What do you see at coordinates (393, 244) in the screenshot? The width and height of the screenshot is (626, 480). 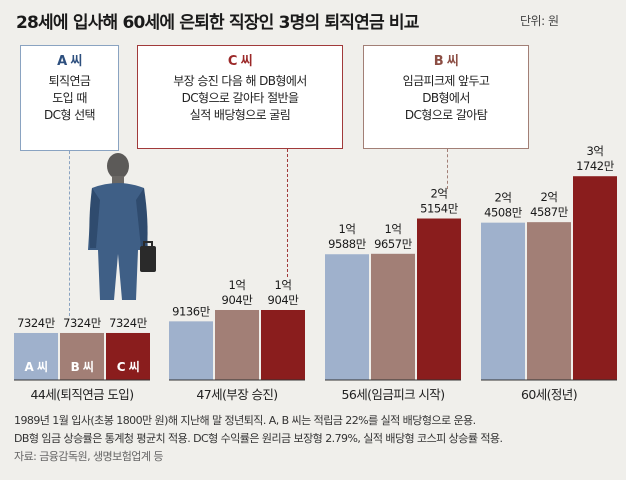 I see `data-label: 9657만` at bounding box center [393, 244].